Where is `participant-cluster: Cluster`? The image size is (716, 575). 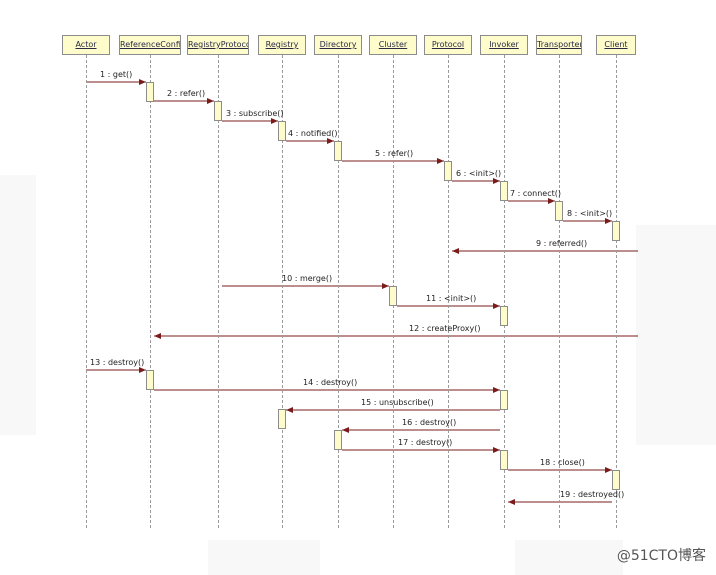
participant-cluster: Cluster is located at coordinates (393, 45).